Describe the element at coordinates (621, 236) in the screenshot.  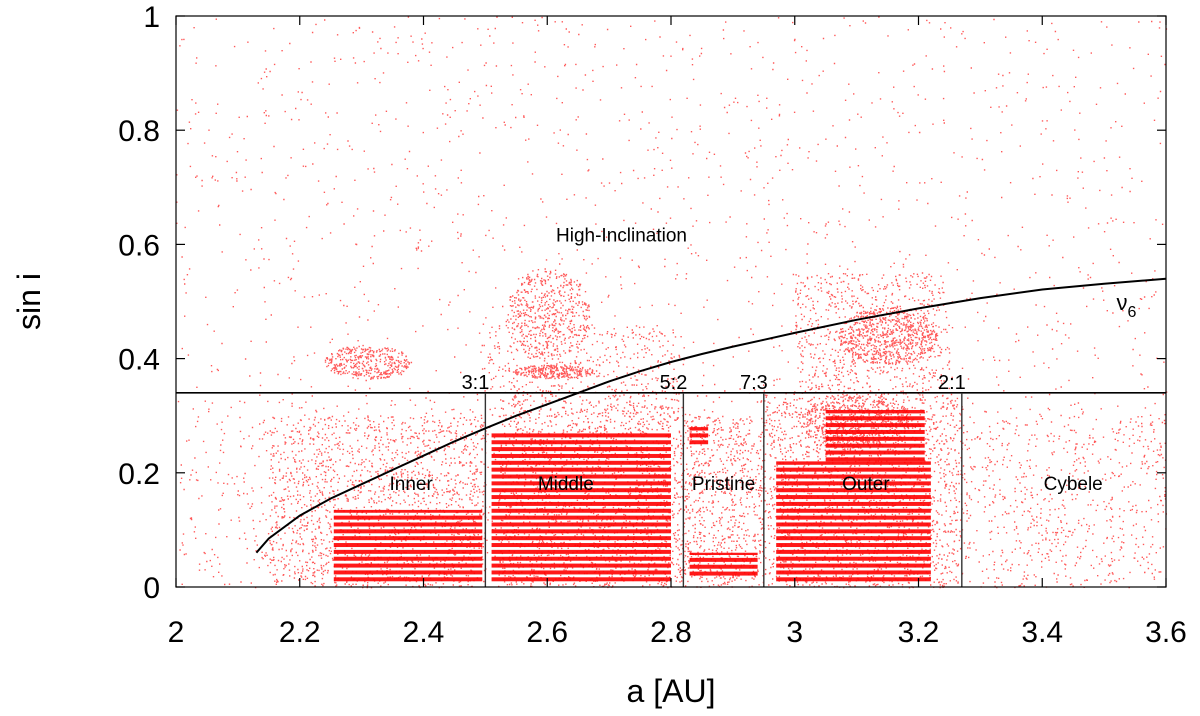
I see `region-label-high-inclination: High-Inclination` at that location.